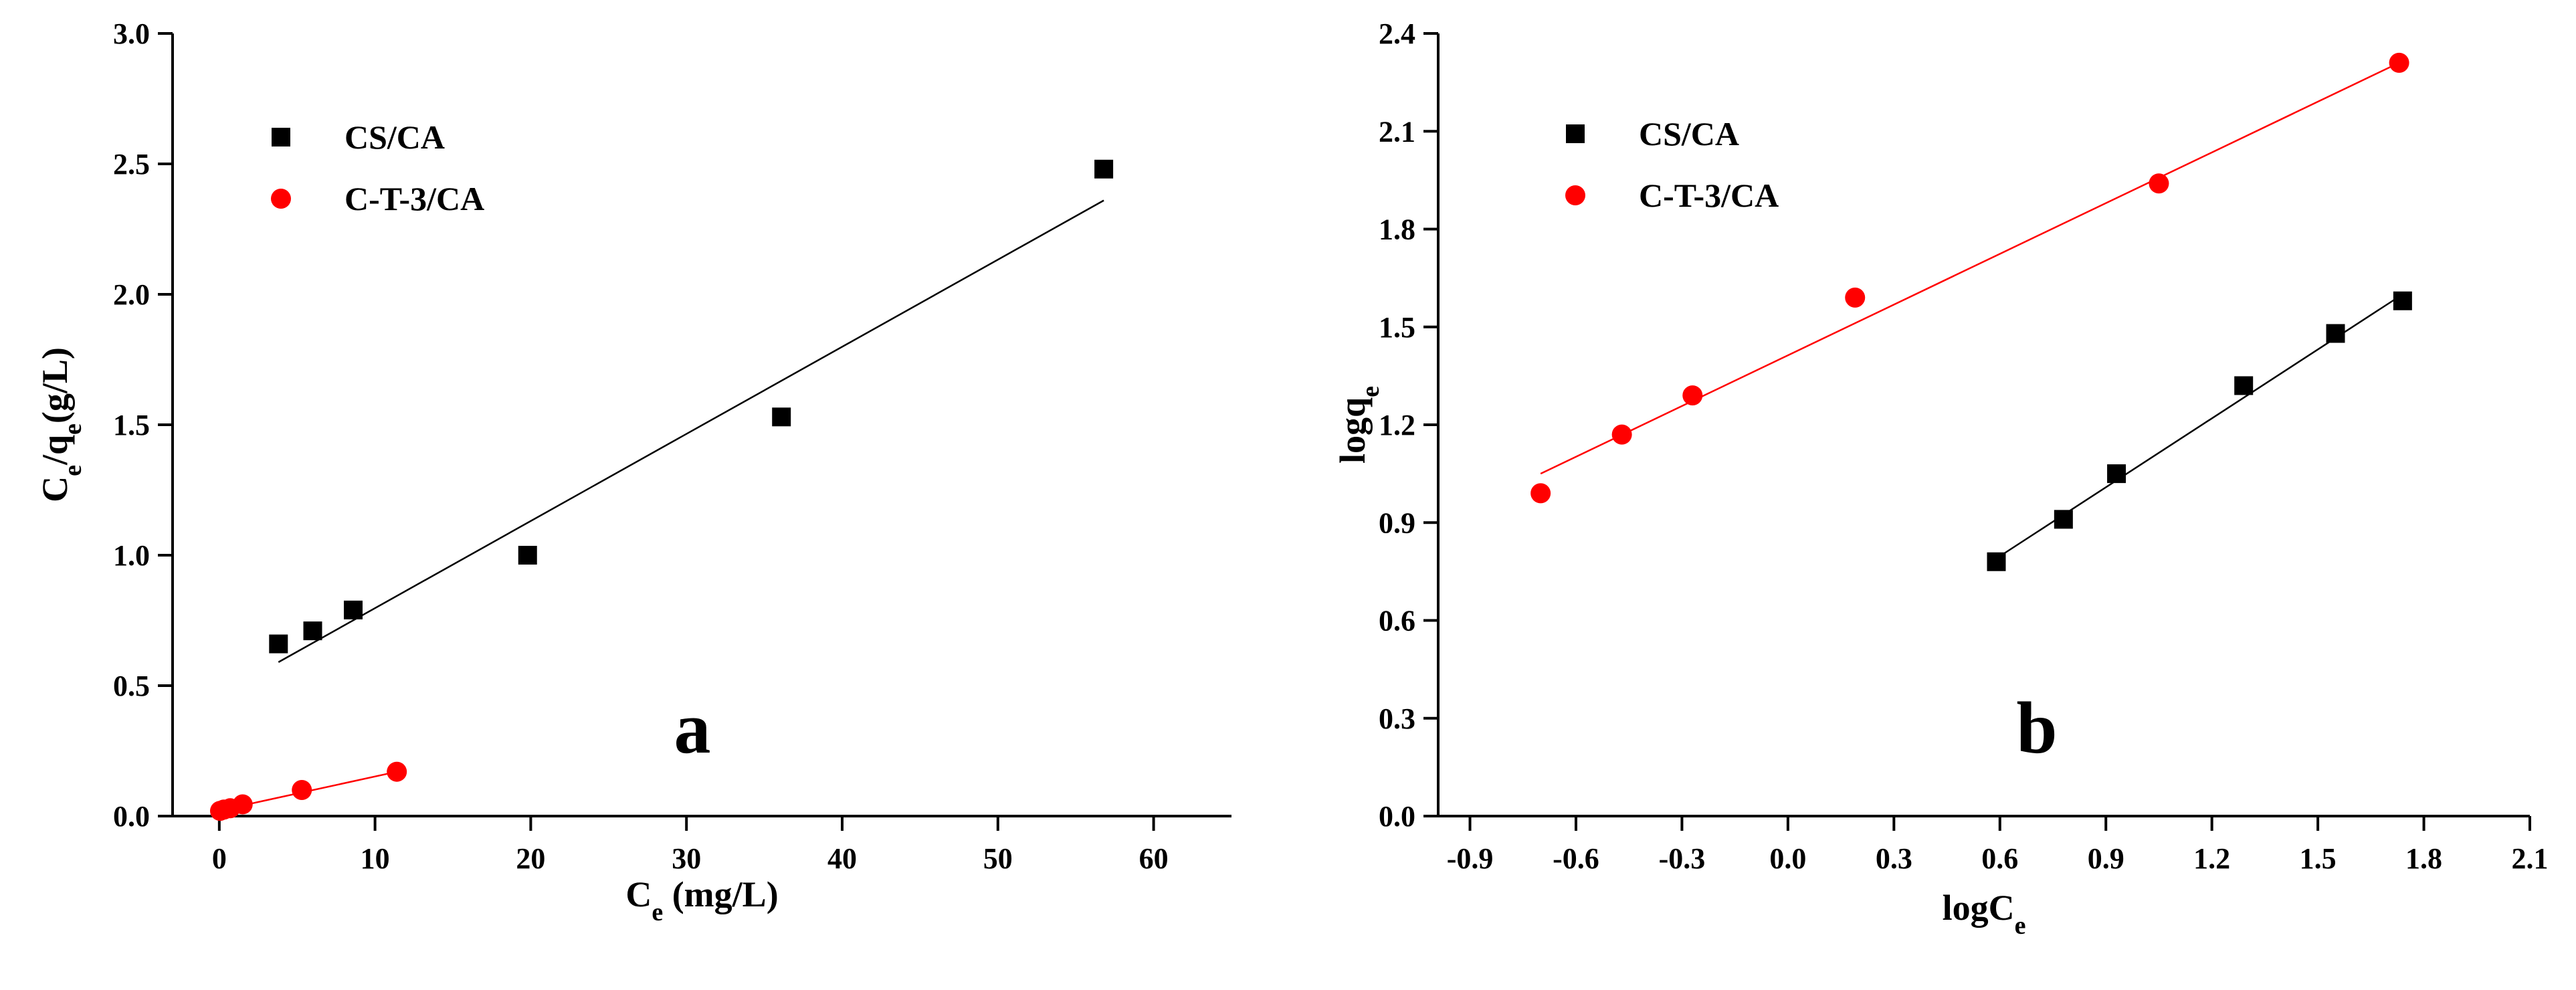 Image resolution: width=2576 pixels, height=990 pixels. I want to click on x-tick-label: 1.5, so click(2318, 859).